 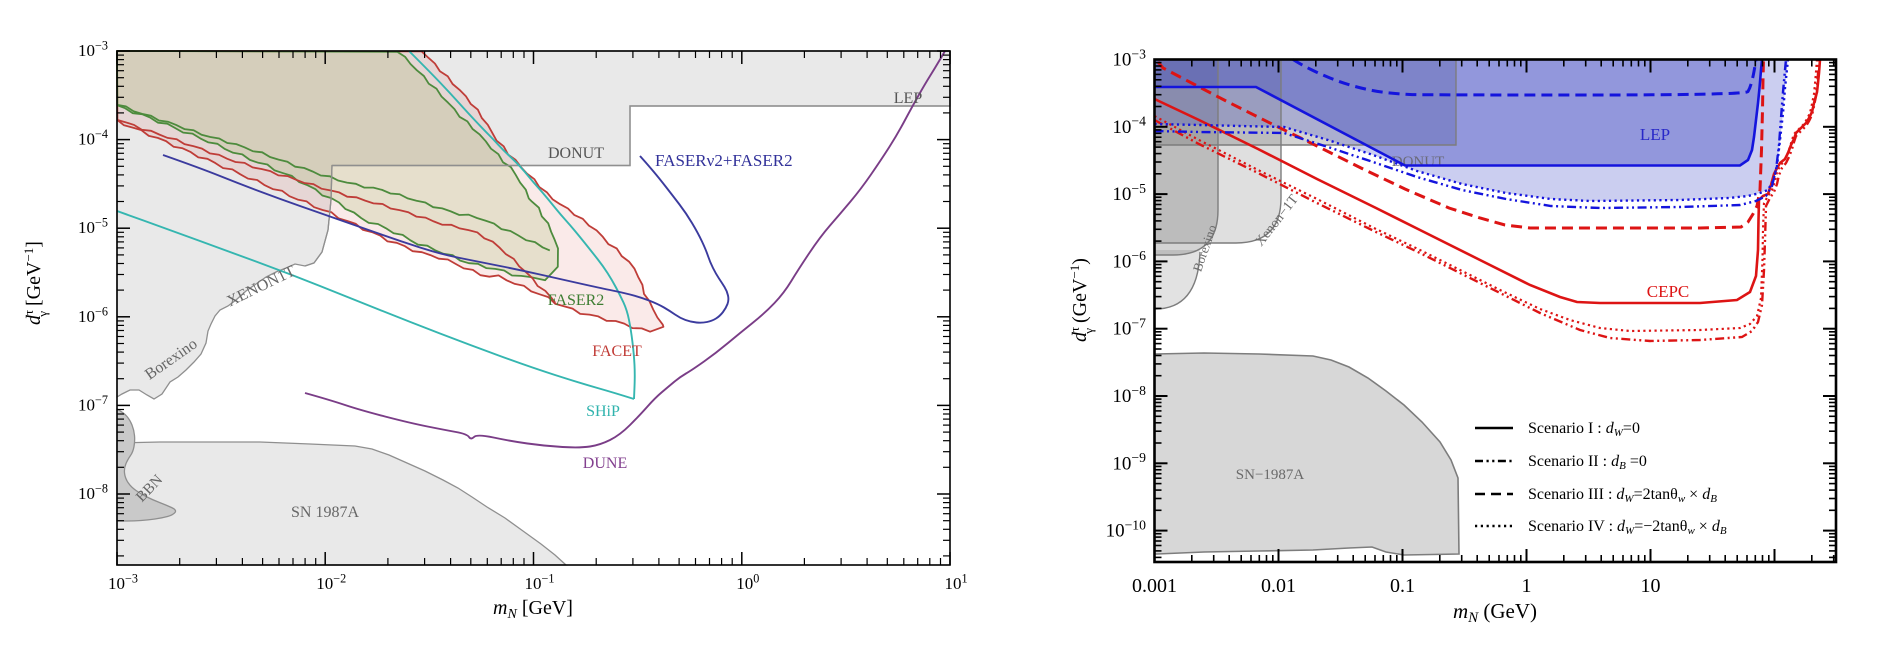 What do you see at coordinates (576, 300) in the screenshot?
I see `svg-text: FASER2` at bounding box center [576, 300].